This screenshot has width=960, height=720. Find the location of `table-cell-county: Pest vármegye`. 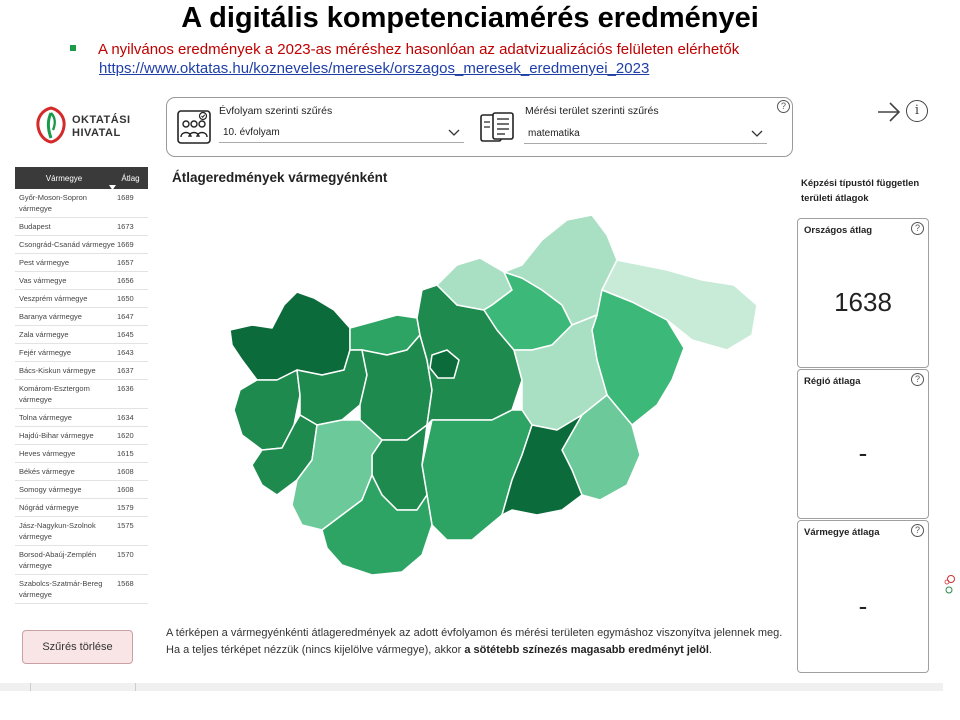

table-cell-county: Pest vármegye is located at coordinates (44, 262).